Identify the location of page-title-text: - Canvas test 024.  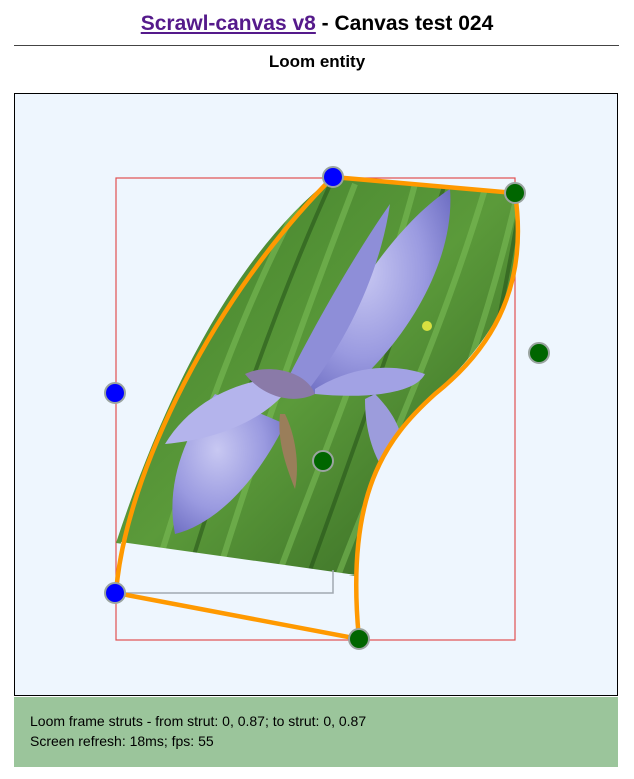
(404, 23).